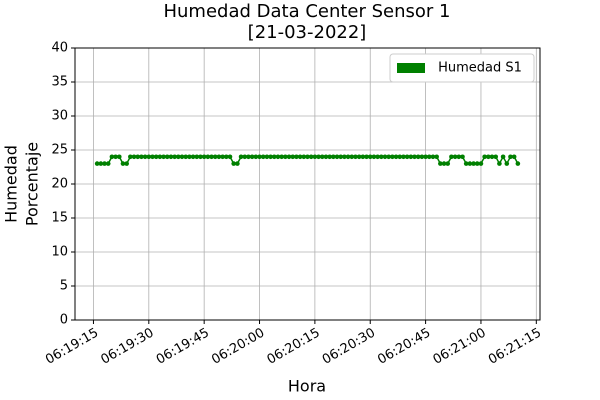 Image resolution: width=600 pixels, height=400 pixels. What do you see at coordinates (32, 184) in the screenshot?
I see `y-axis-label: Porcentaje` at bounding box center [32, 184].